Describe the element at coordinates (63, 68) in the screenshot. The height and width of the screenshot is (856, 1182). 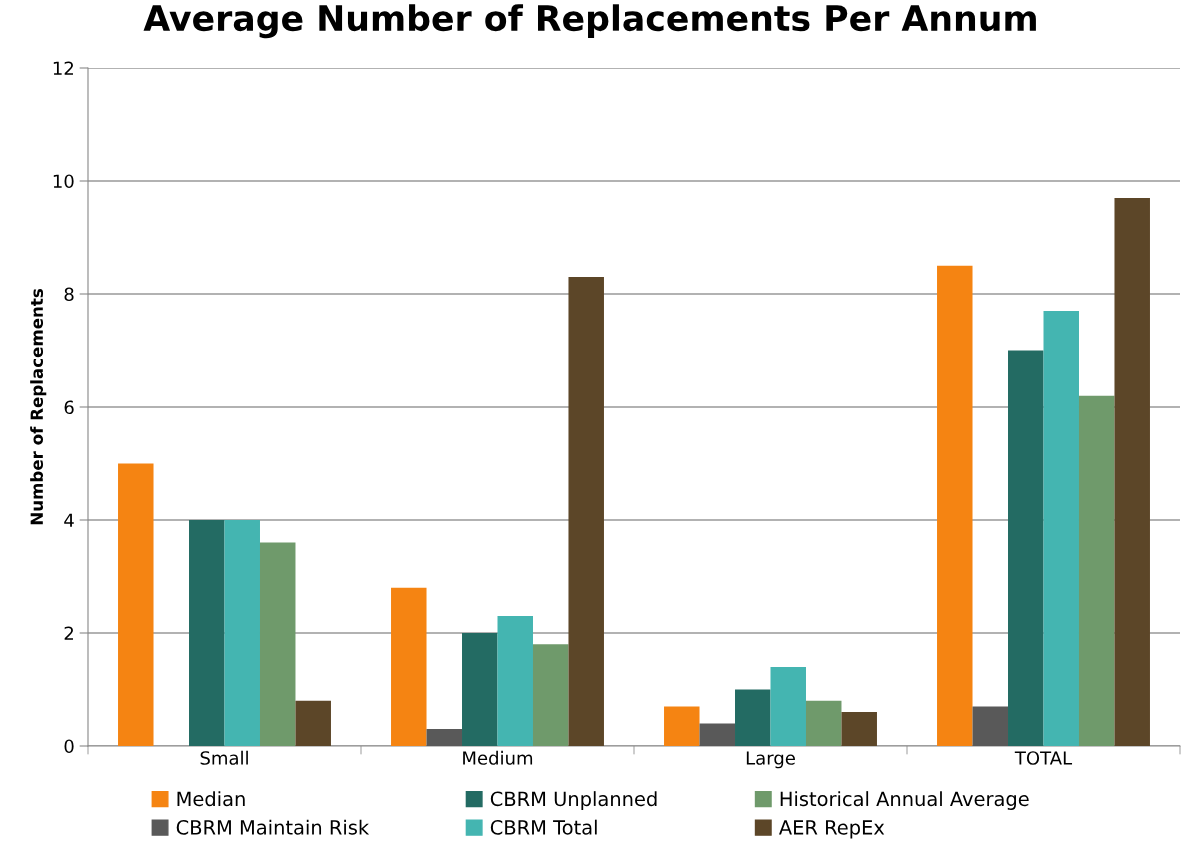
I see `y-tick-label: 12` at that location.